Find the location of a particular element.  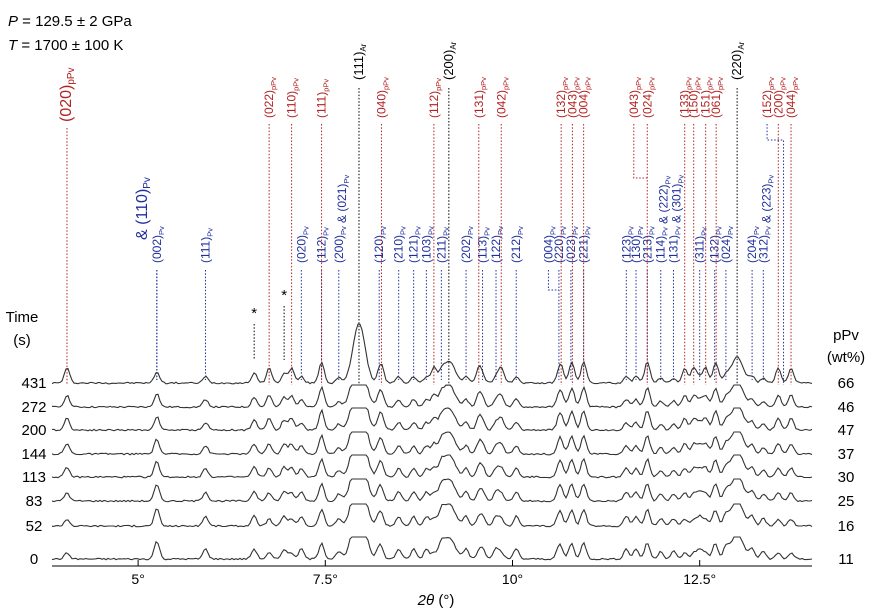

ppv-peak-label: (112)pPv is located at coordinates (435, 98).